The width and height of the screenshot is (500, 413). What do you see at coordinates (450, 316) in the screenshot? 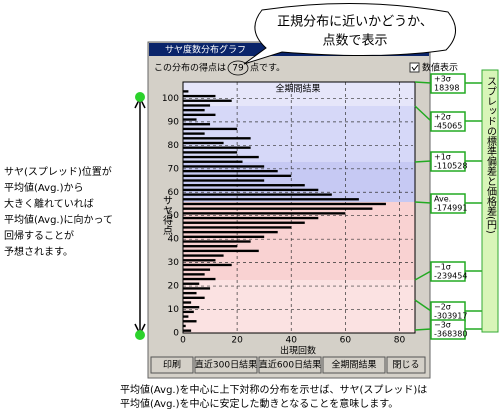
I see `sigma-value: -303917` at bounding box center [450, 316].